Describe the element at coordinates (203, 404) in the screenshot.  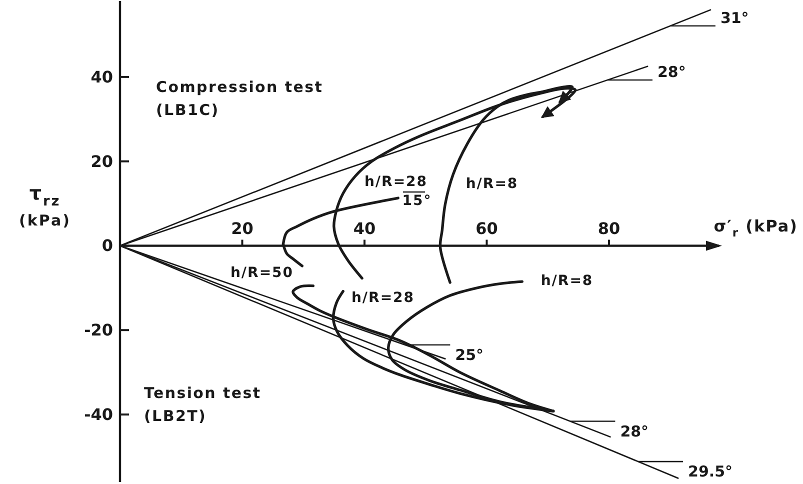
I see `annotation: Tension test (LB2T)` at that location.